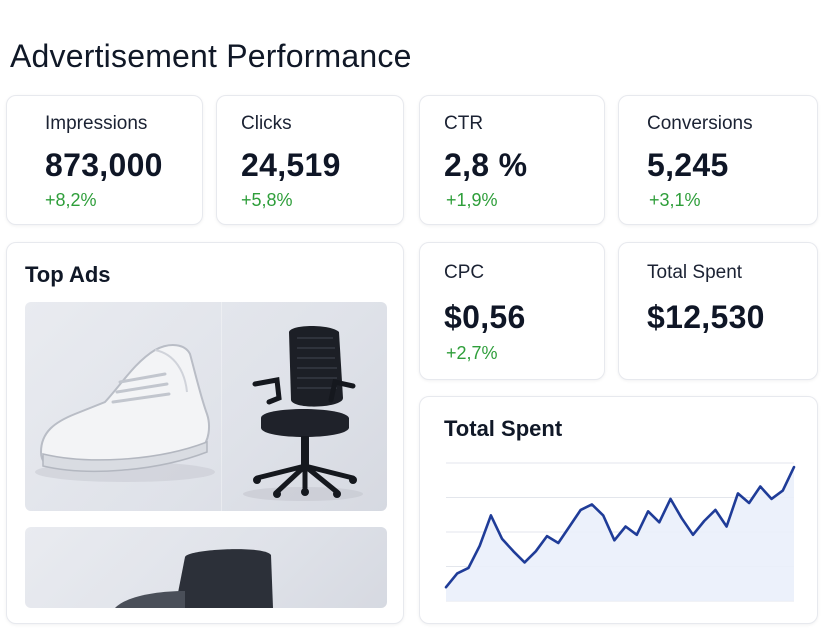 The image size is (828, 642). I want to click on total-spent-chart, so click(620, 532).